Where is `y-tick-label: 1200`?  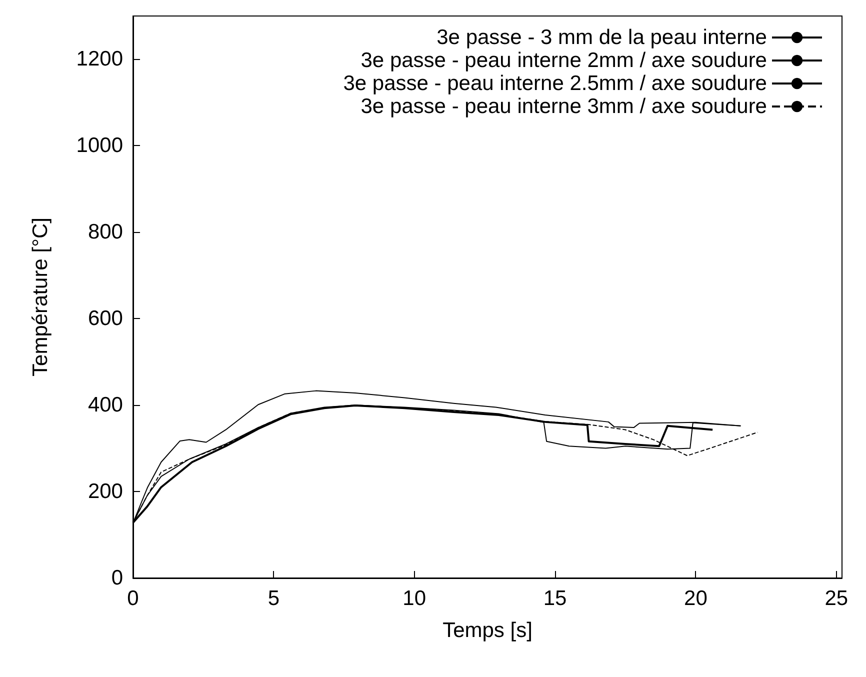 y-tick-label: 1200 is located at coordinates (99, 59).